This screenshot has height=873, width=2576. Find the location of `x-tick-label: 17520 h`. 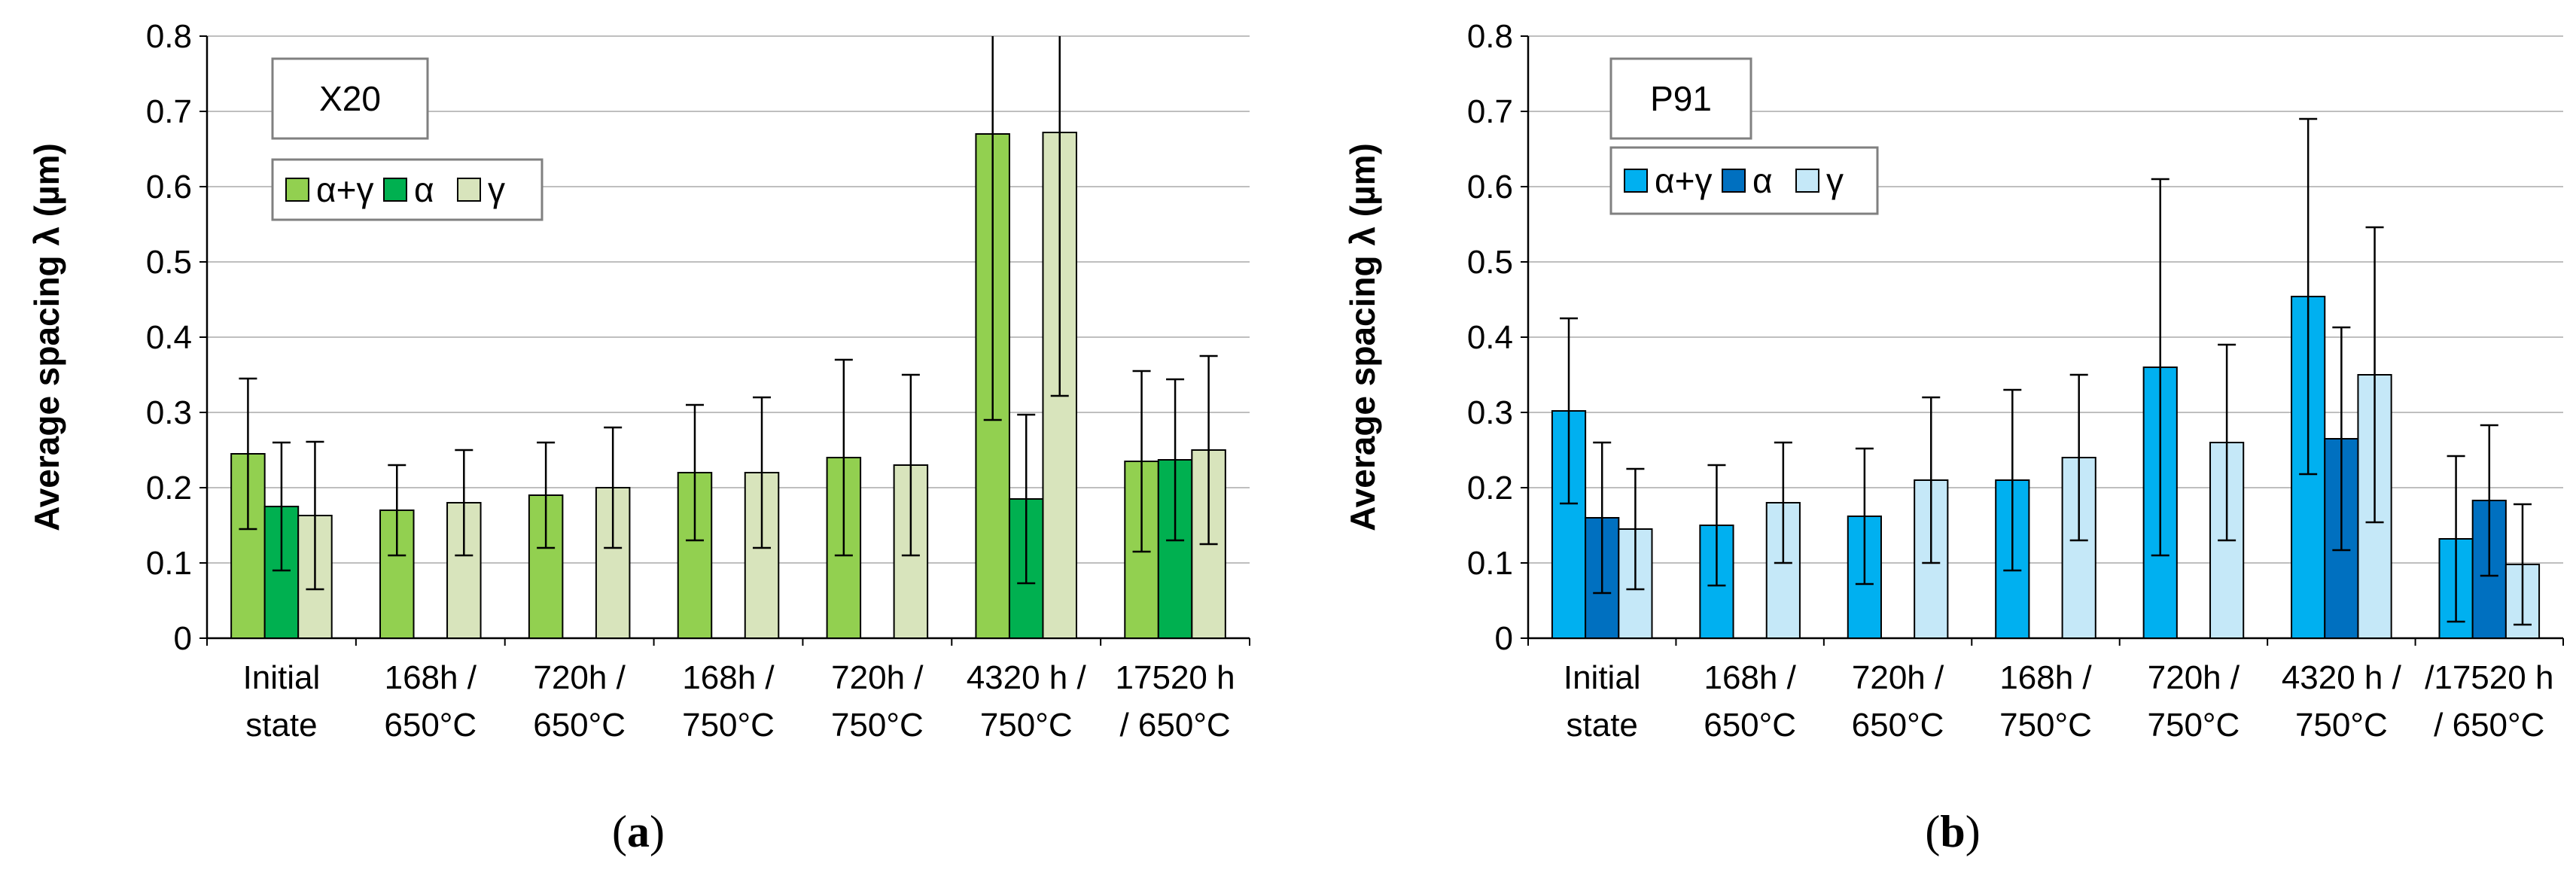

x-tick-label: 17520 h is located at coordinates (1176, 677).